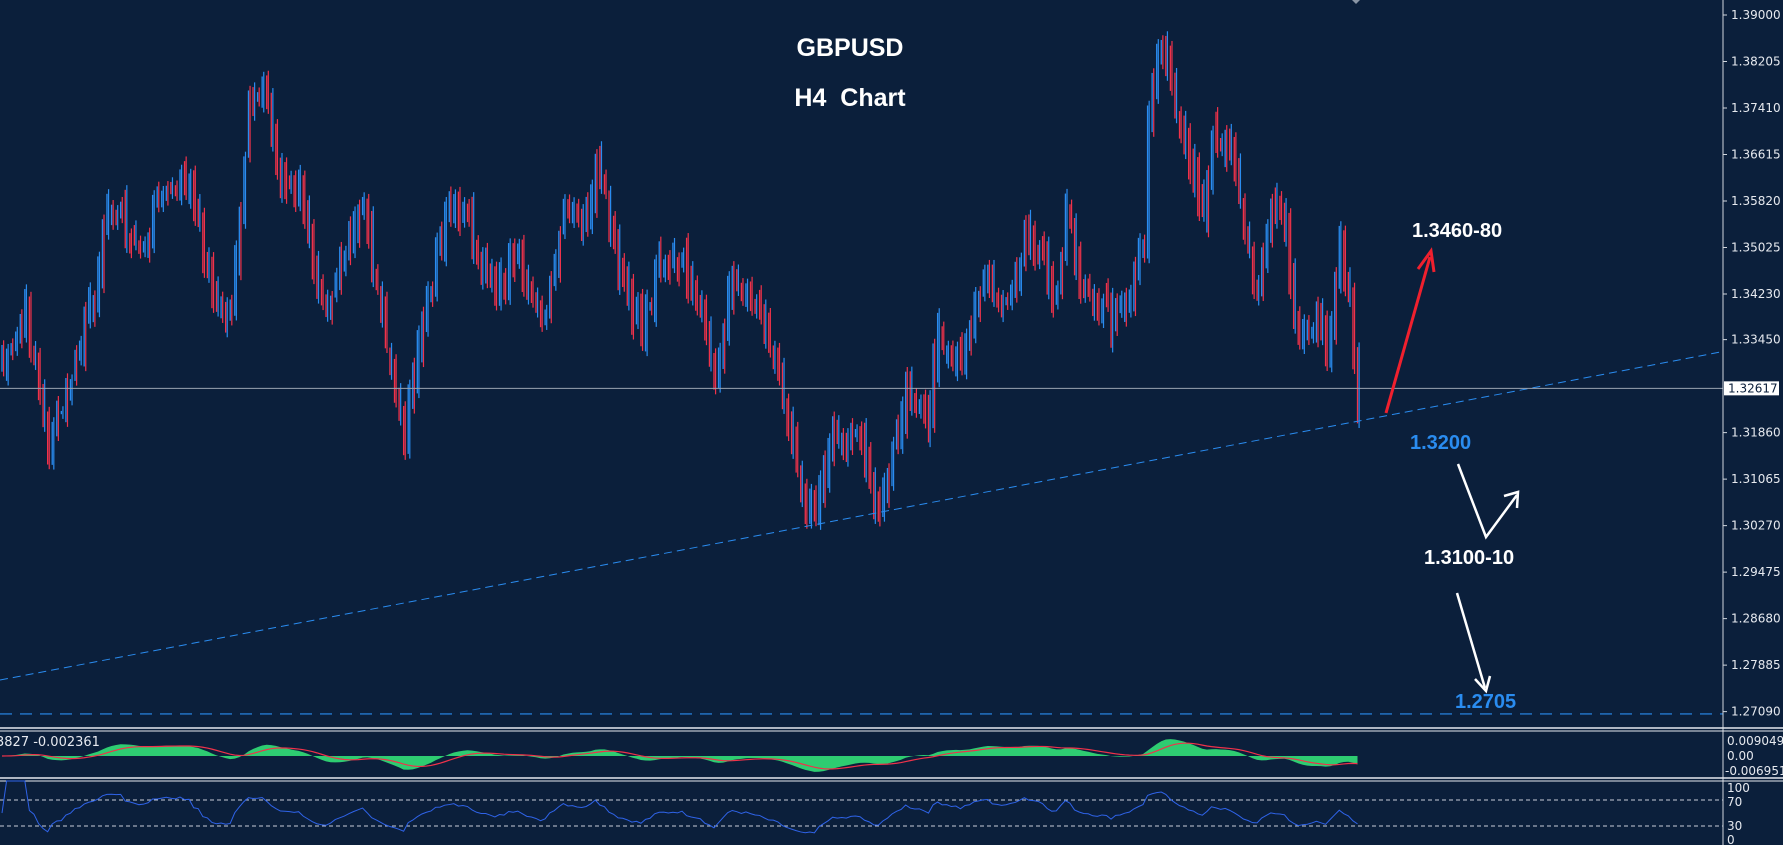  I want to click on rsi-tick-70: 70, so click(1734, 802).